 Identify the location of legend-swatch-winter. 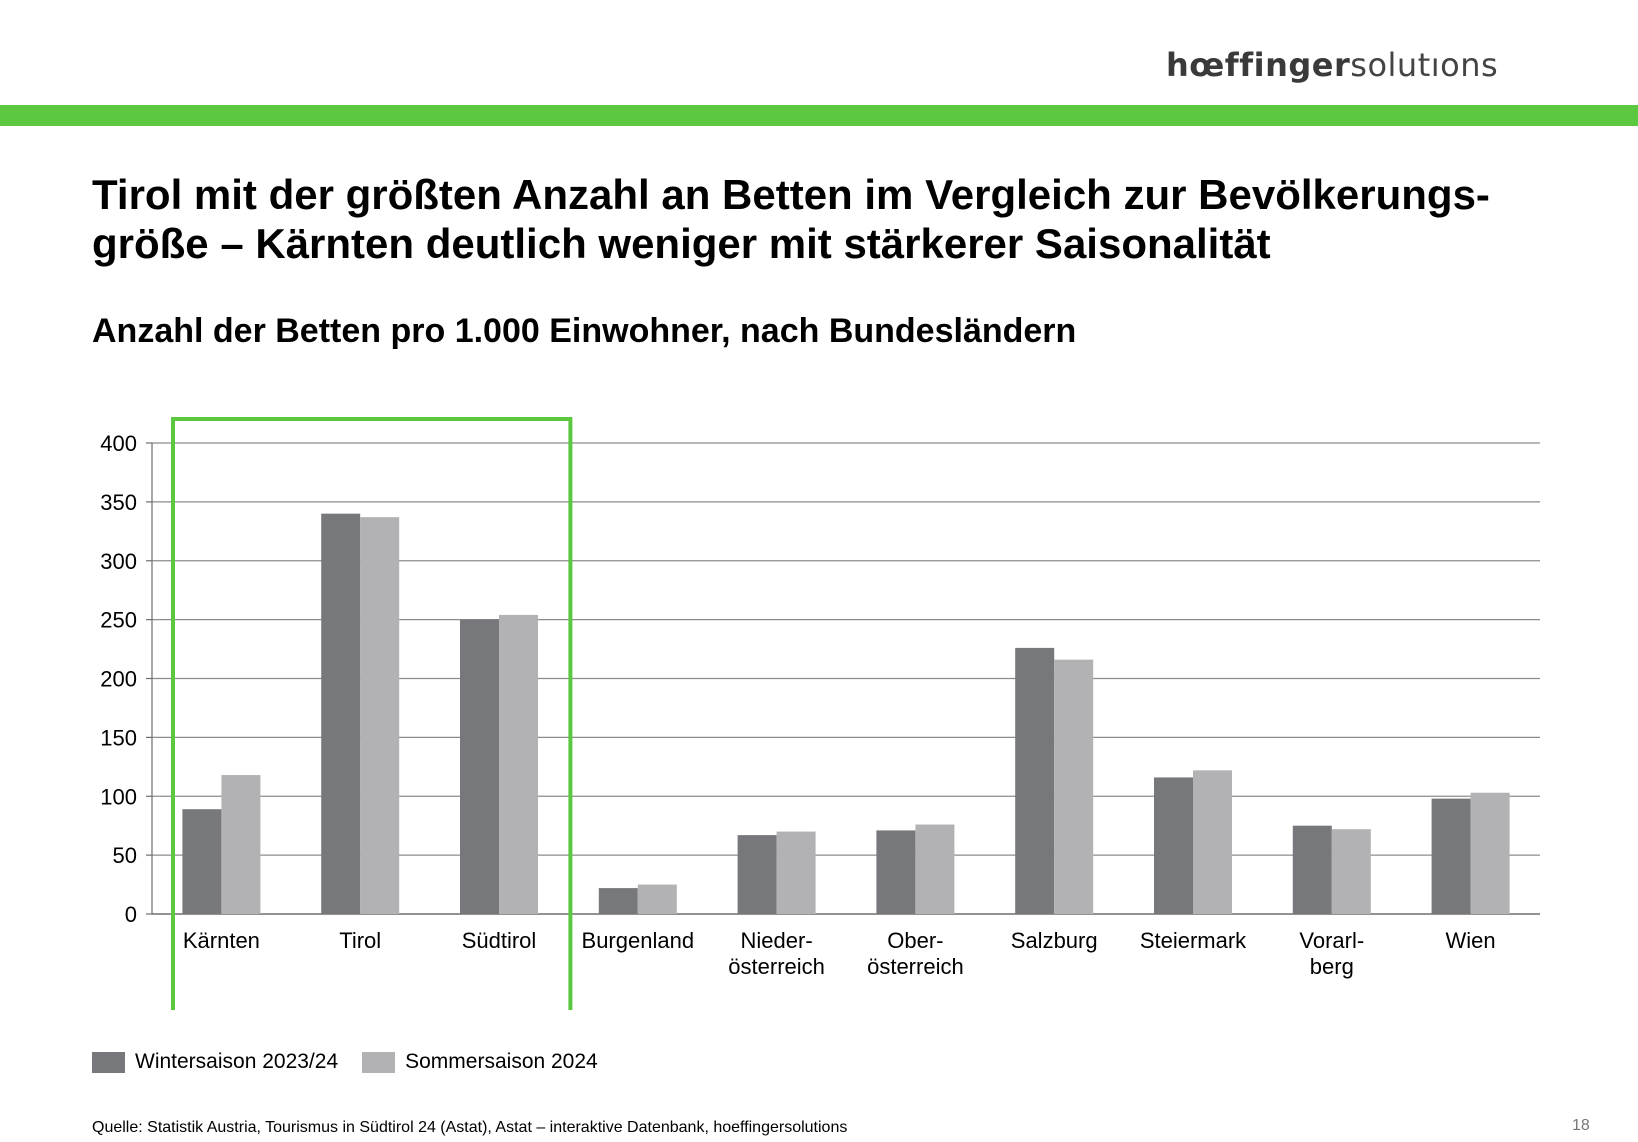
(108, 1062).